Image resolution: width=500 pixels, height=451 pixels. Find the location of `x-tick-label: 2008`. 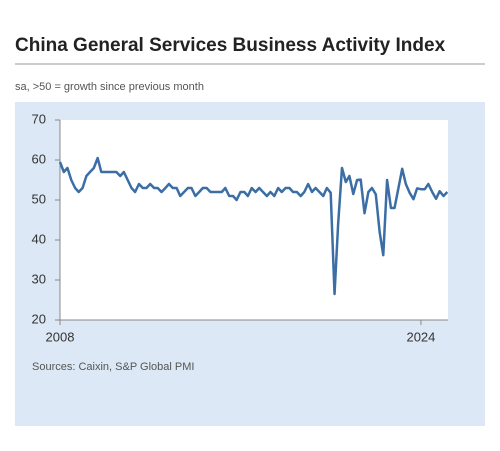

x-tick-label: 2008 is located at coordinates (60, 336).